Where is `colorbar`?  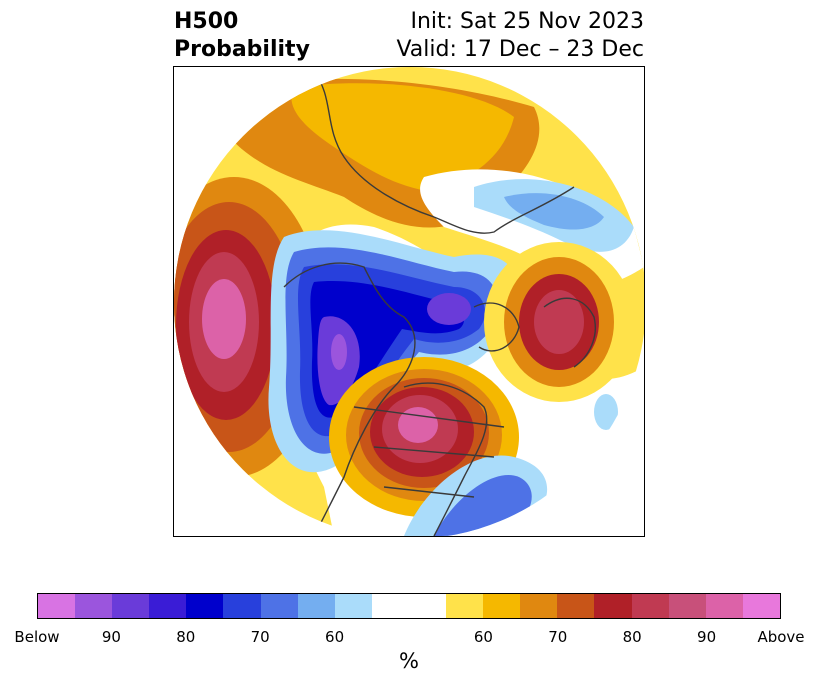 colorbar is located at coordinates (409, 606).